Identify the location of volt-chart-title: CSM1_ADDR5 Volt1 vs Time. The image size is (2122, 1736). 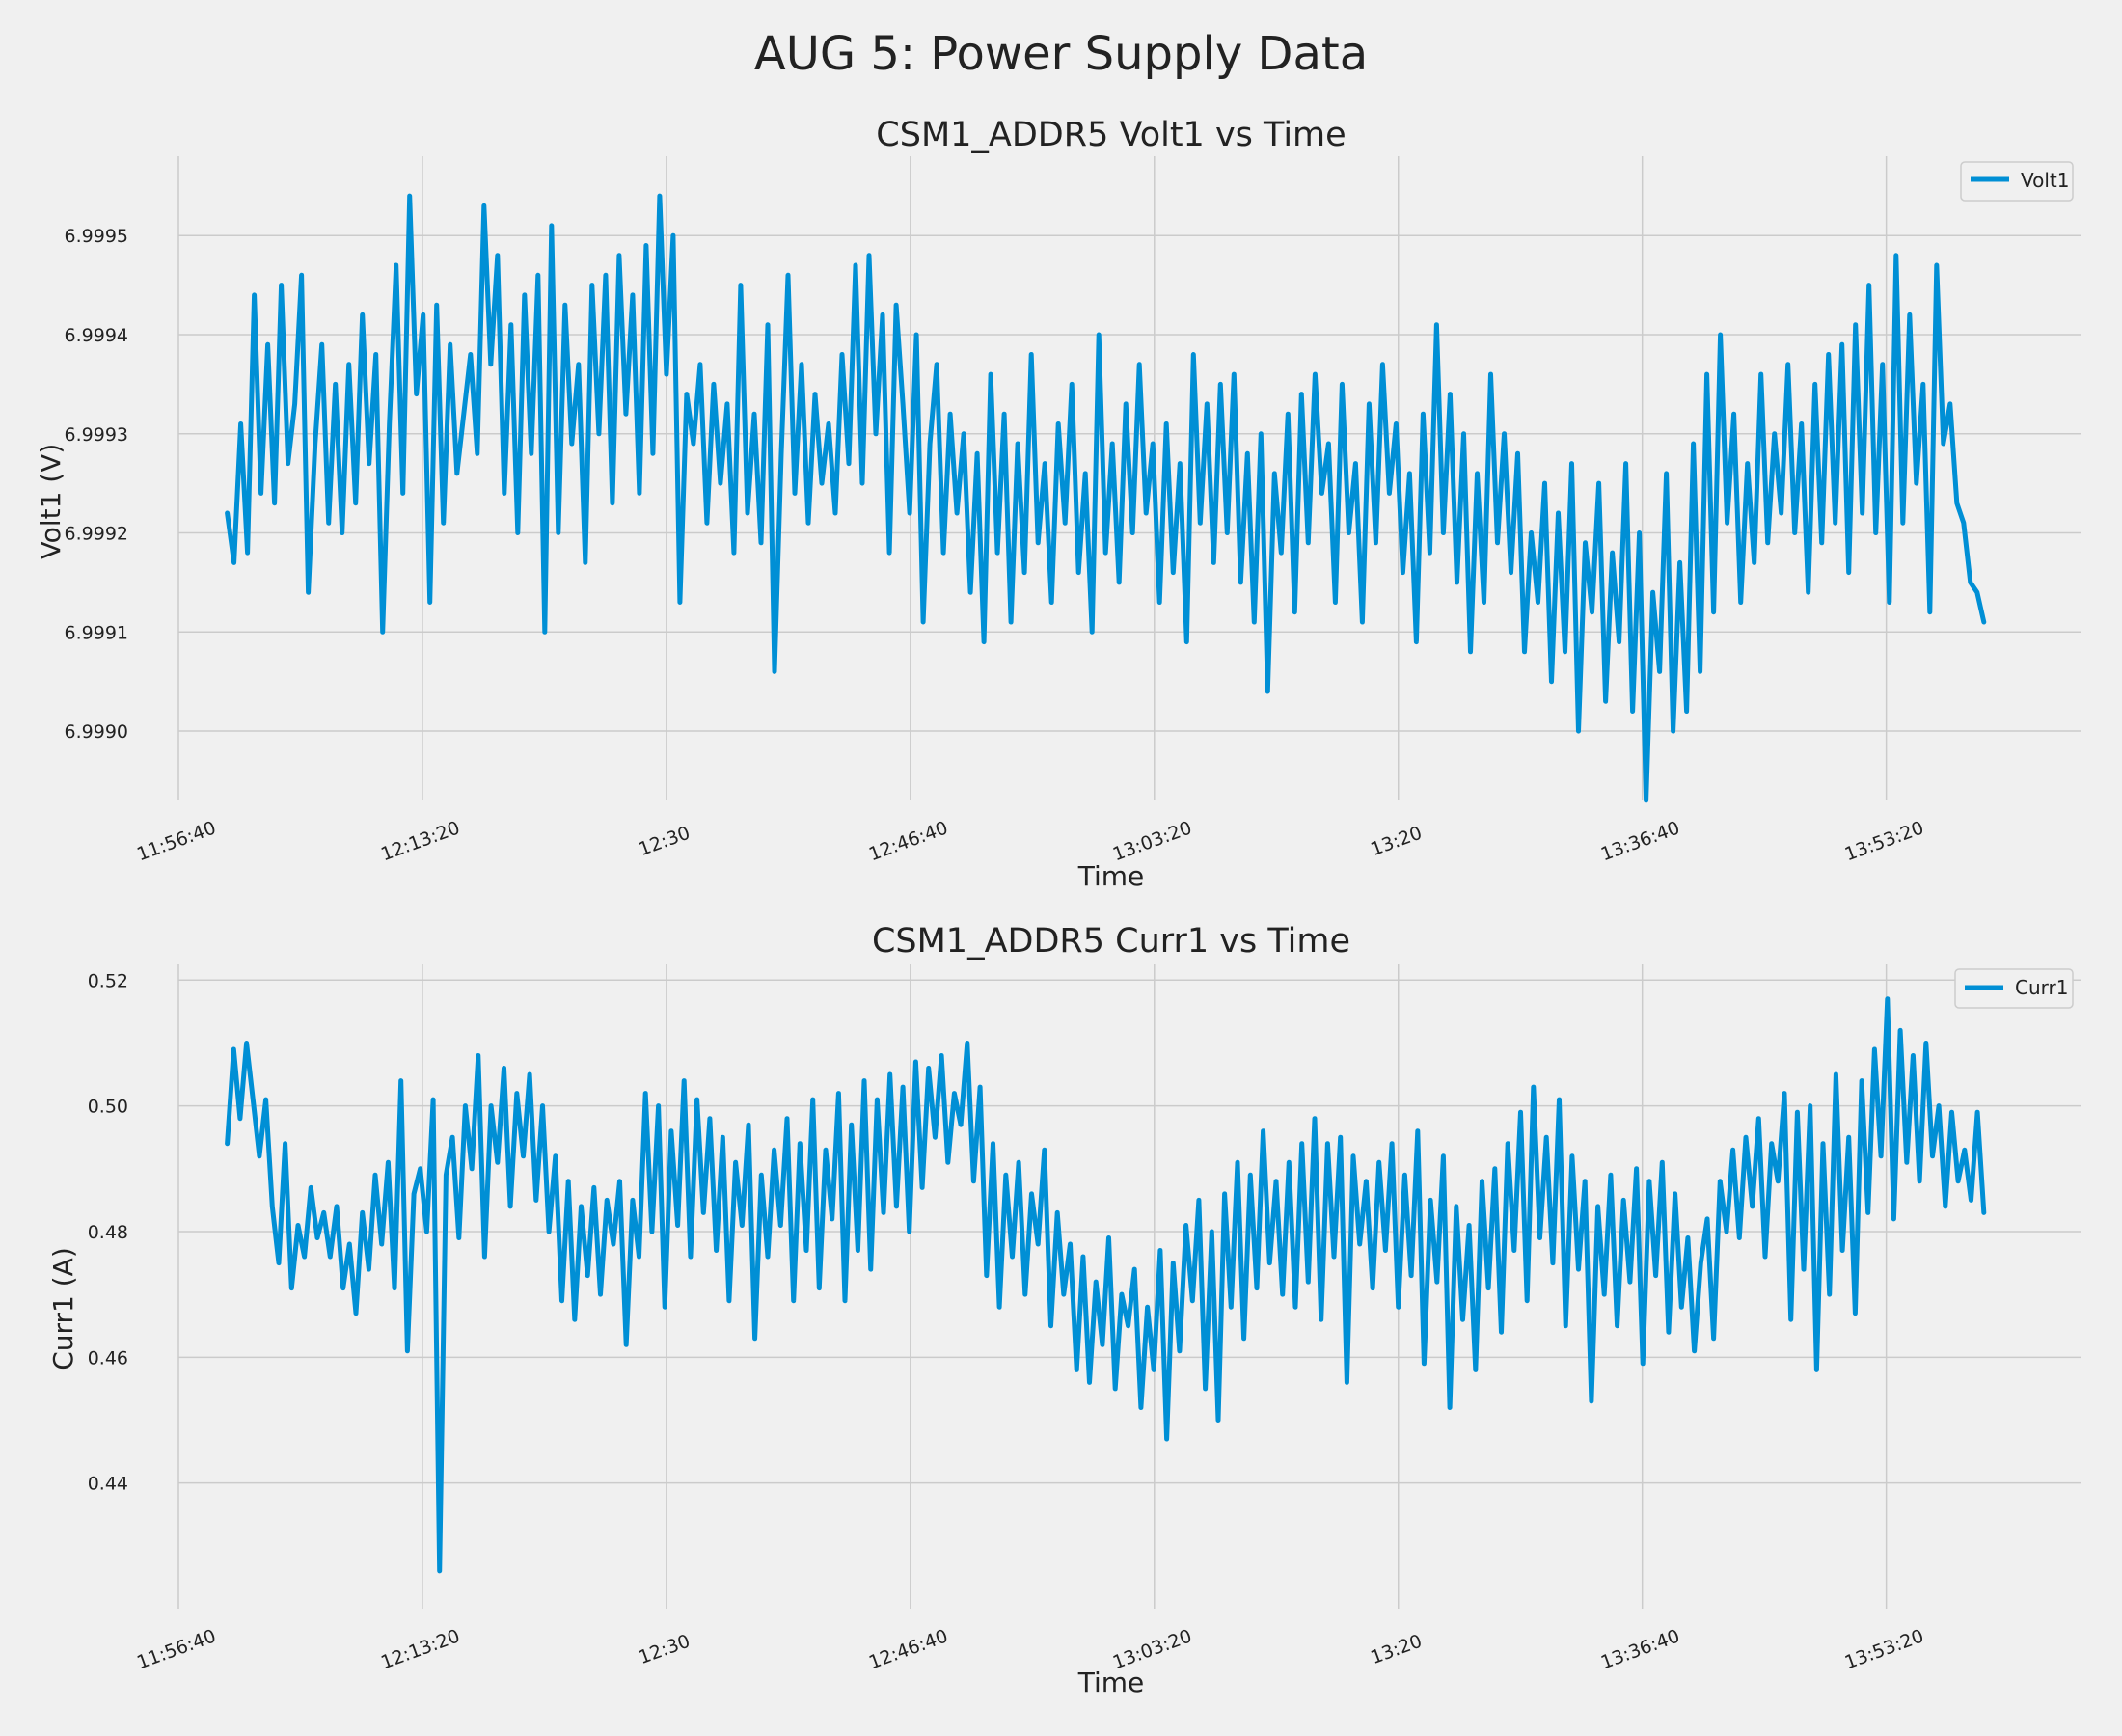
(1111, 135).